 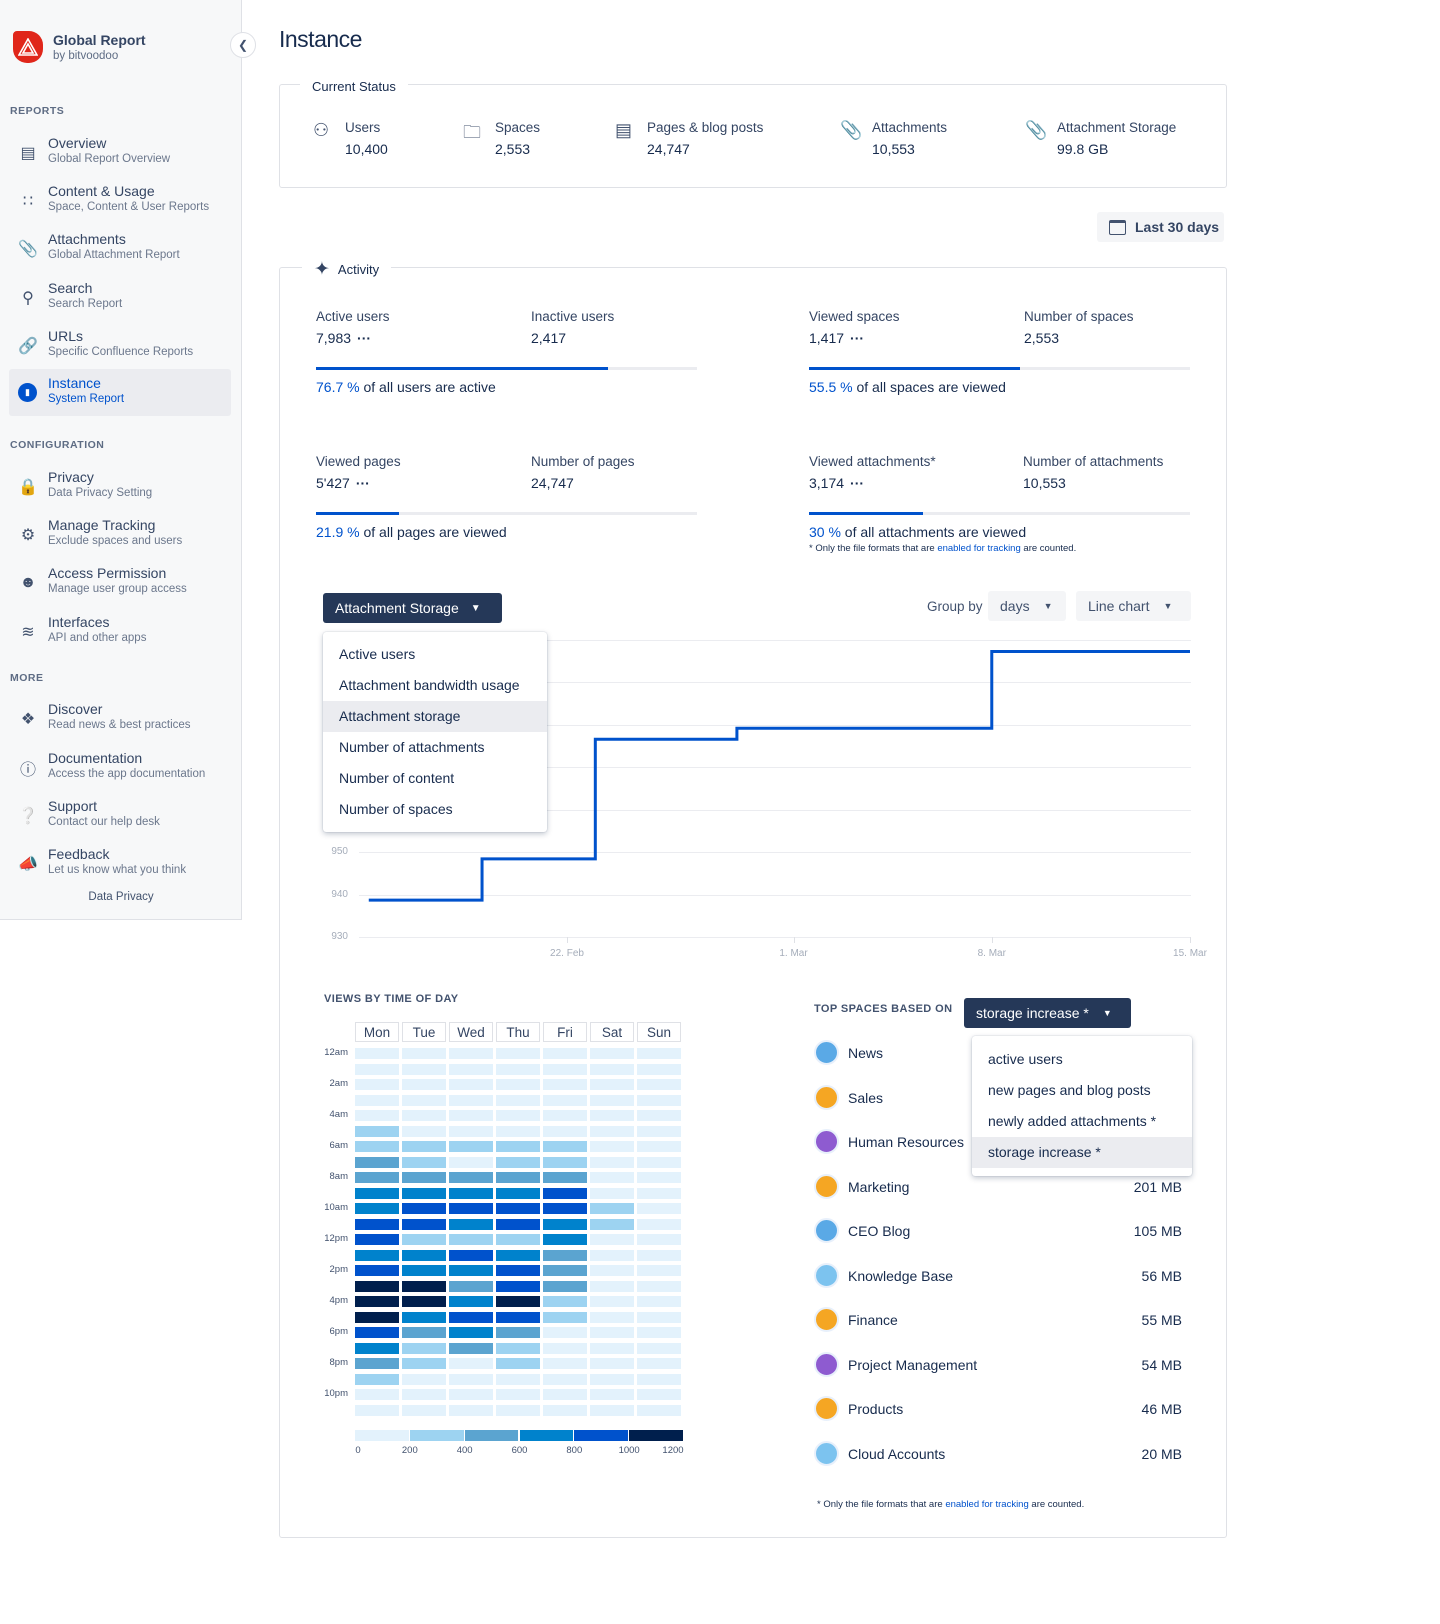 I want to click on sidebar-item-instance: ▮ Instance System Report, so click(x=120, y=392).